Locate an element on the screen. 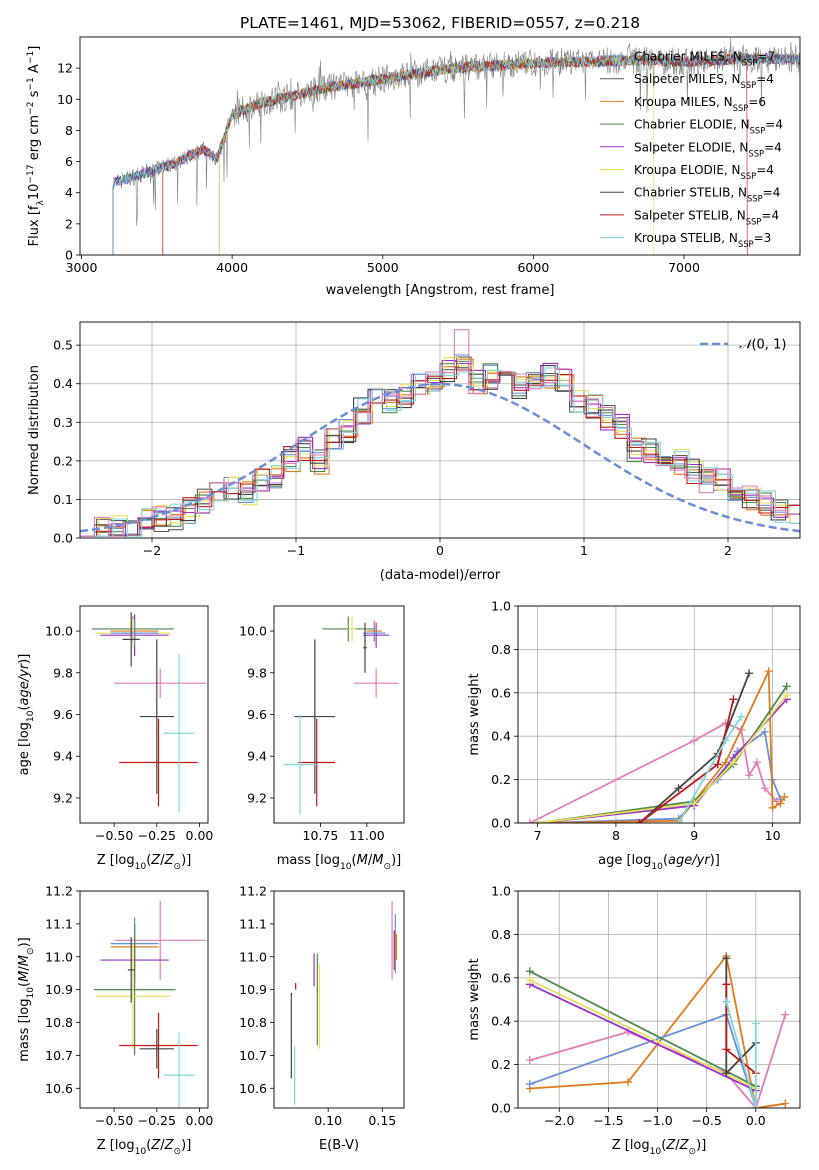 The height and width of the screenshot is (1170, 819). mass_weight_vs_age-xlabel-part: ( is located at coordinates (665, 860).